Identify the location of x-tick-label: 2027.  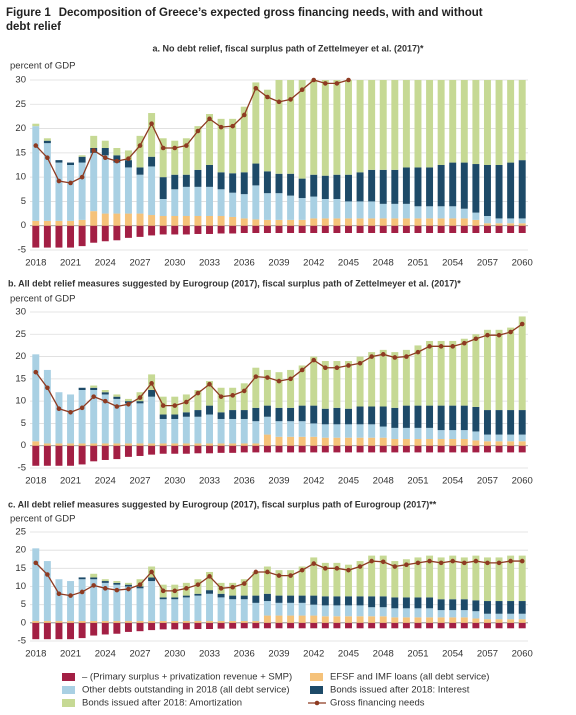
(139, 263).